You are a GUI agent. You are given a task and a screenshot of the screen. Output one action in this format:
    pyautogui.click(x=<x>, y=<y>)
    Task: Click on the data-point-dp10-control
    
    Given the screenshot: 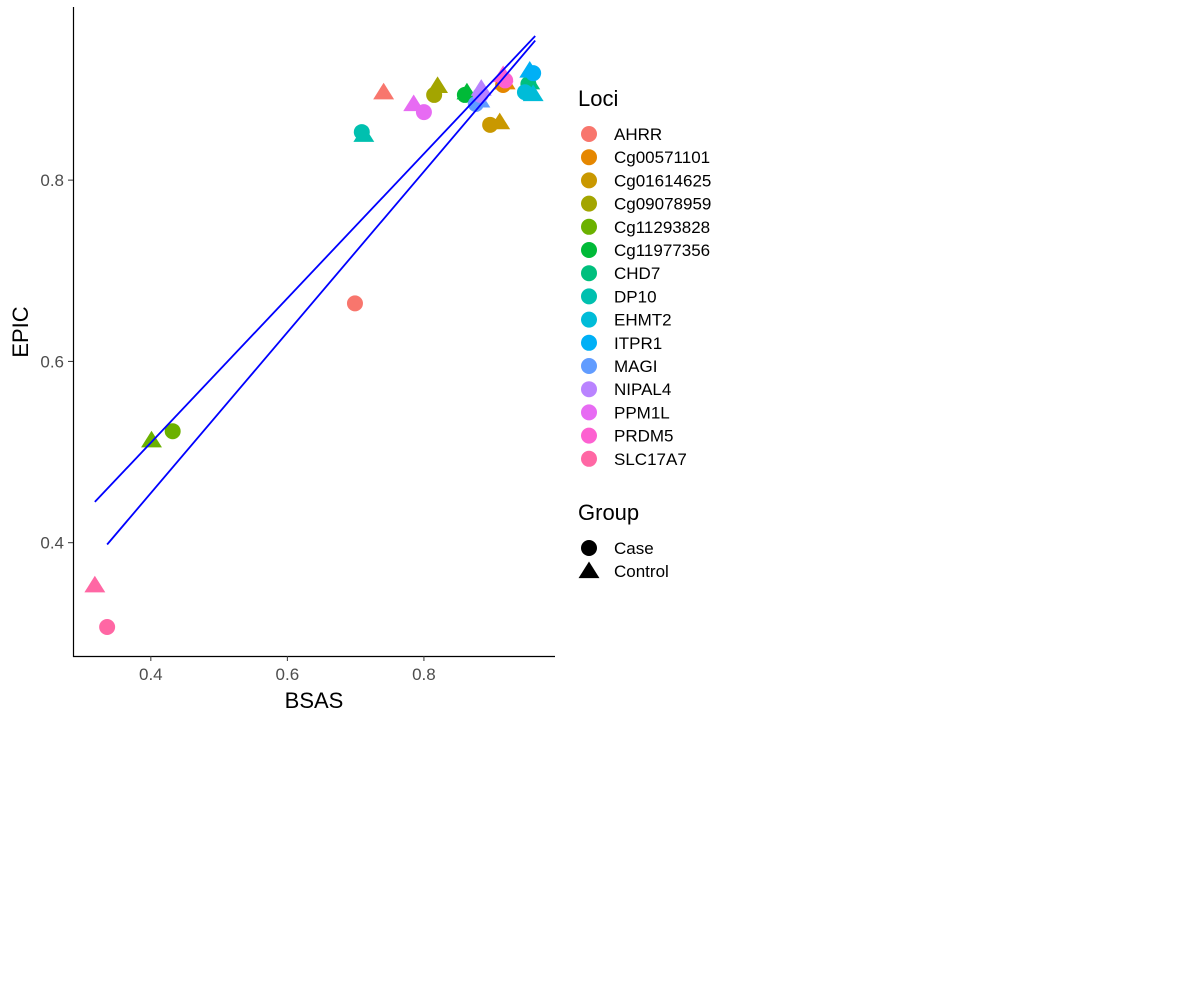 What is the action you would take?
    pyautogui.click(x=364, y=133)
    